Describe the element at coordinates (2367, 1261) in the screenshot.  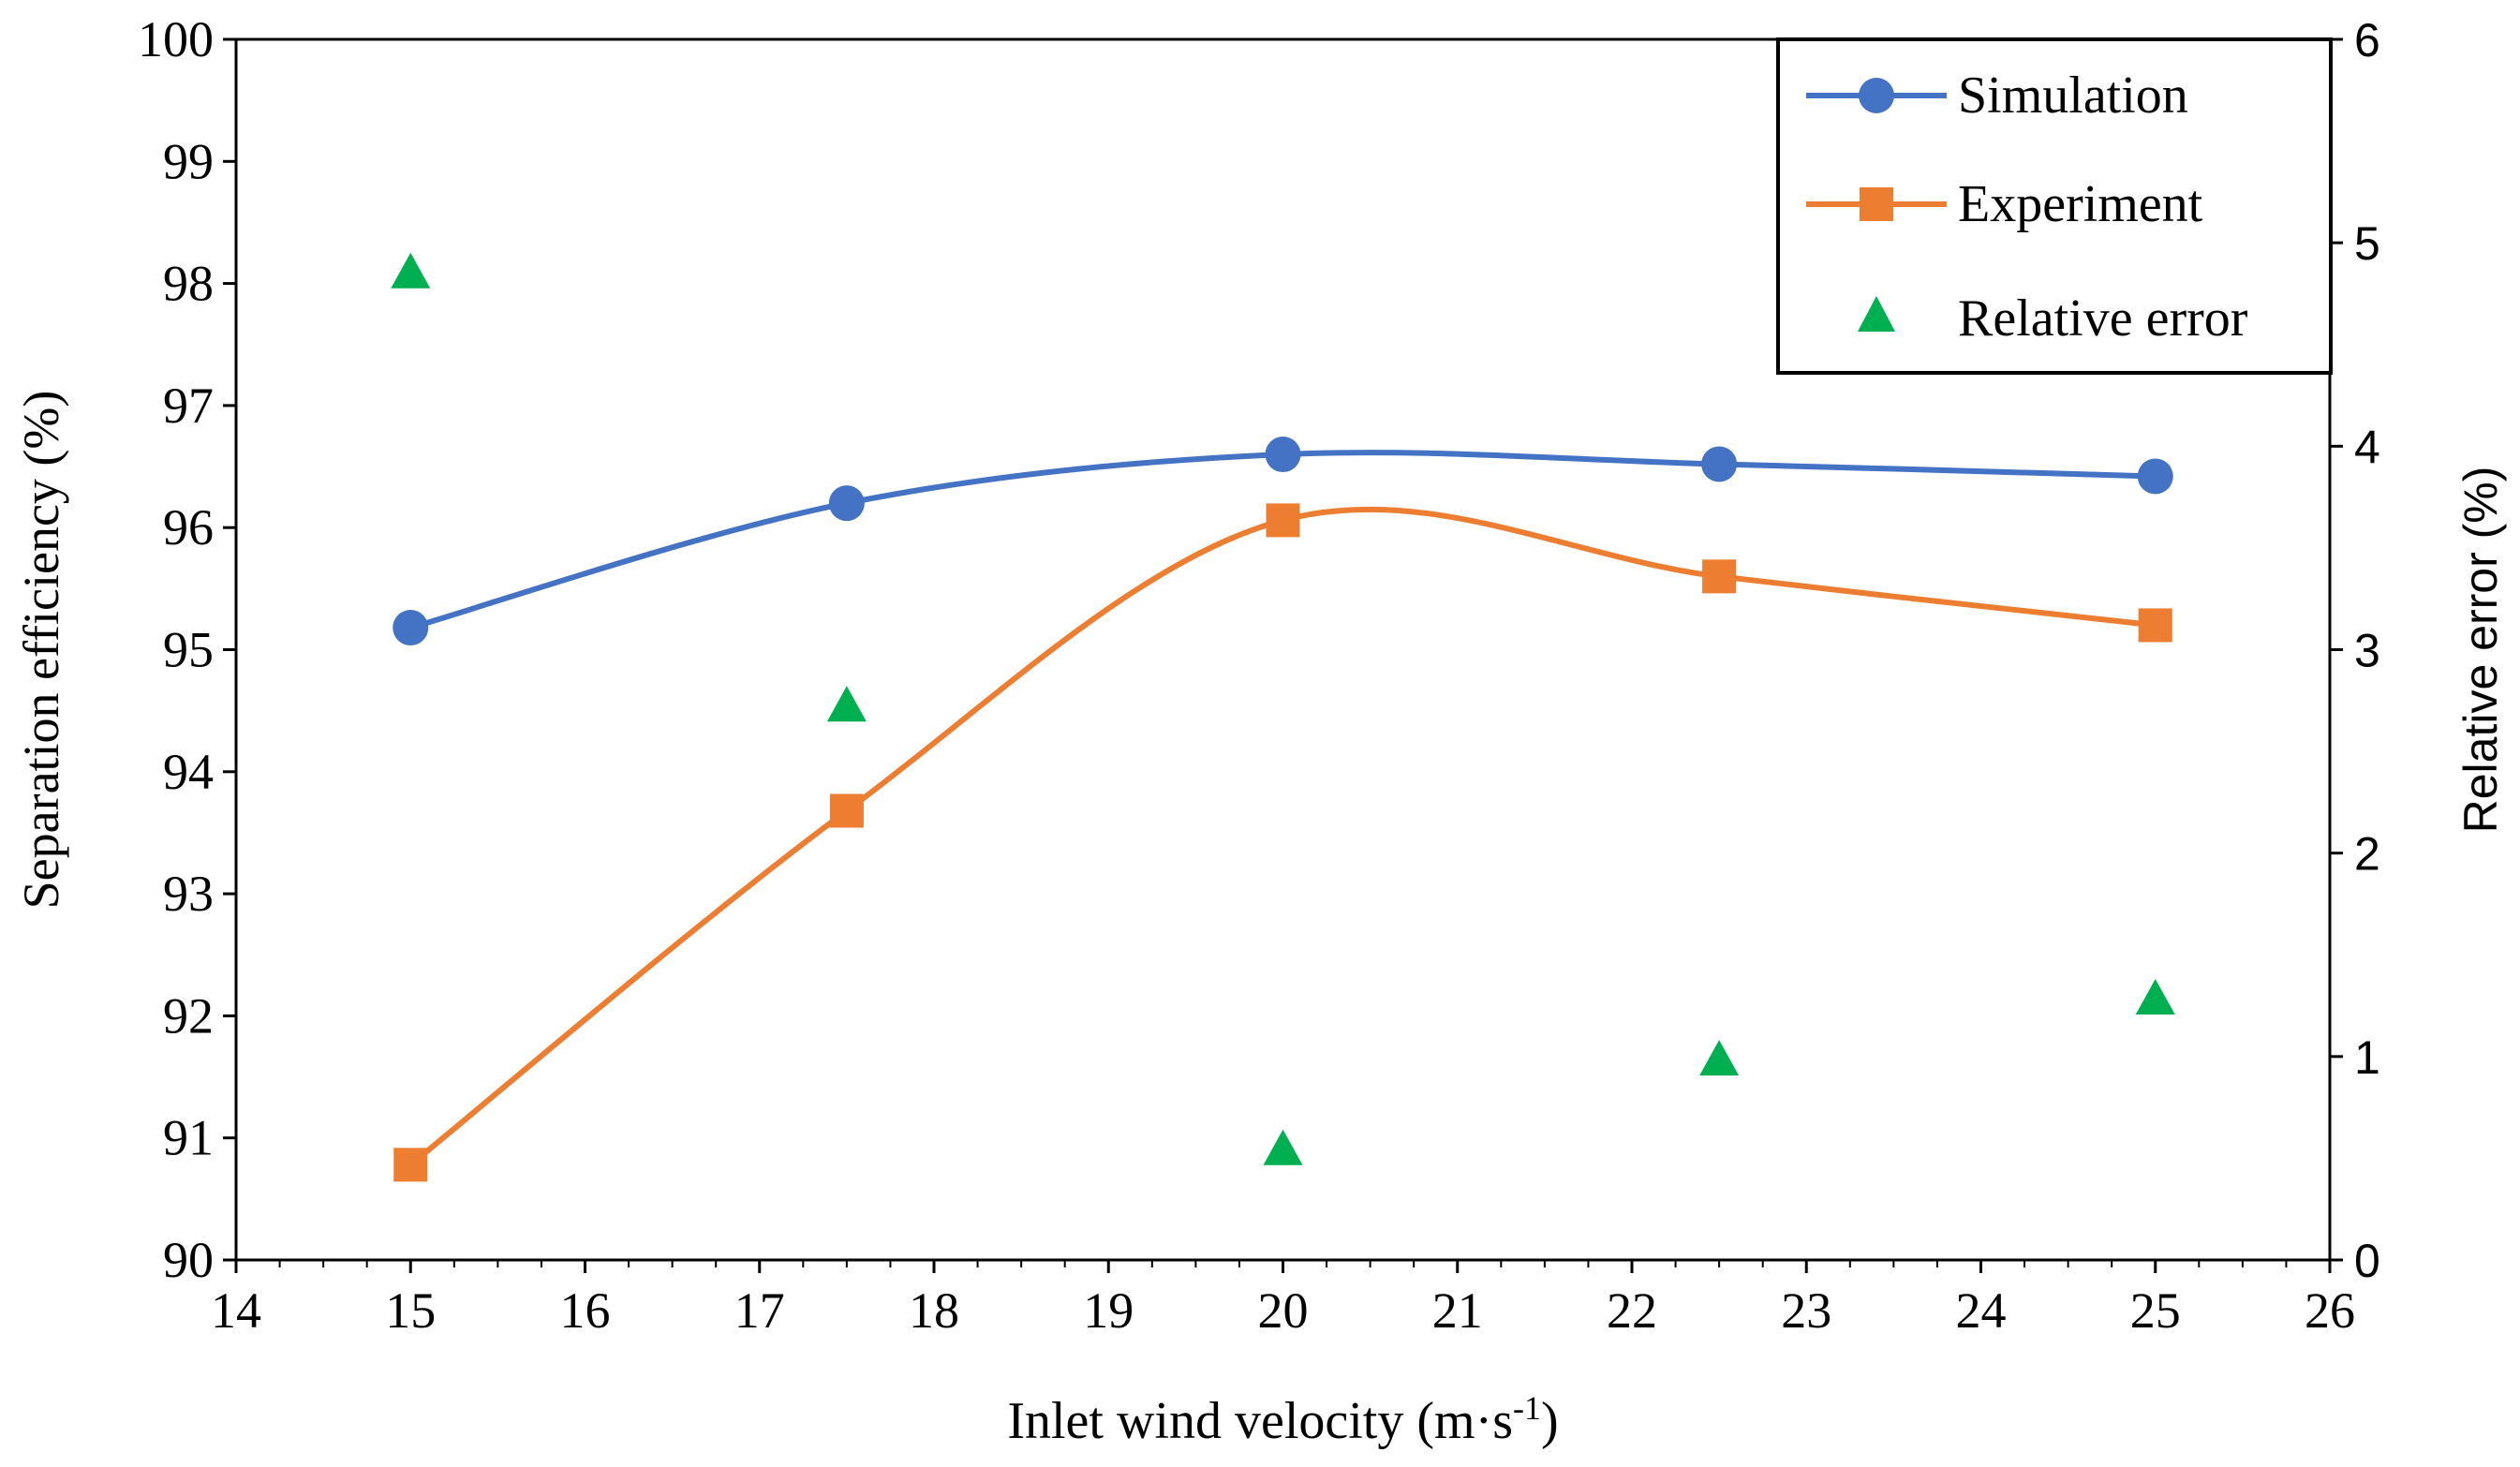
I see `y2-tick-label-0: 0` at that location.